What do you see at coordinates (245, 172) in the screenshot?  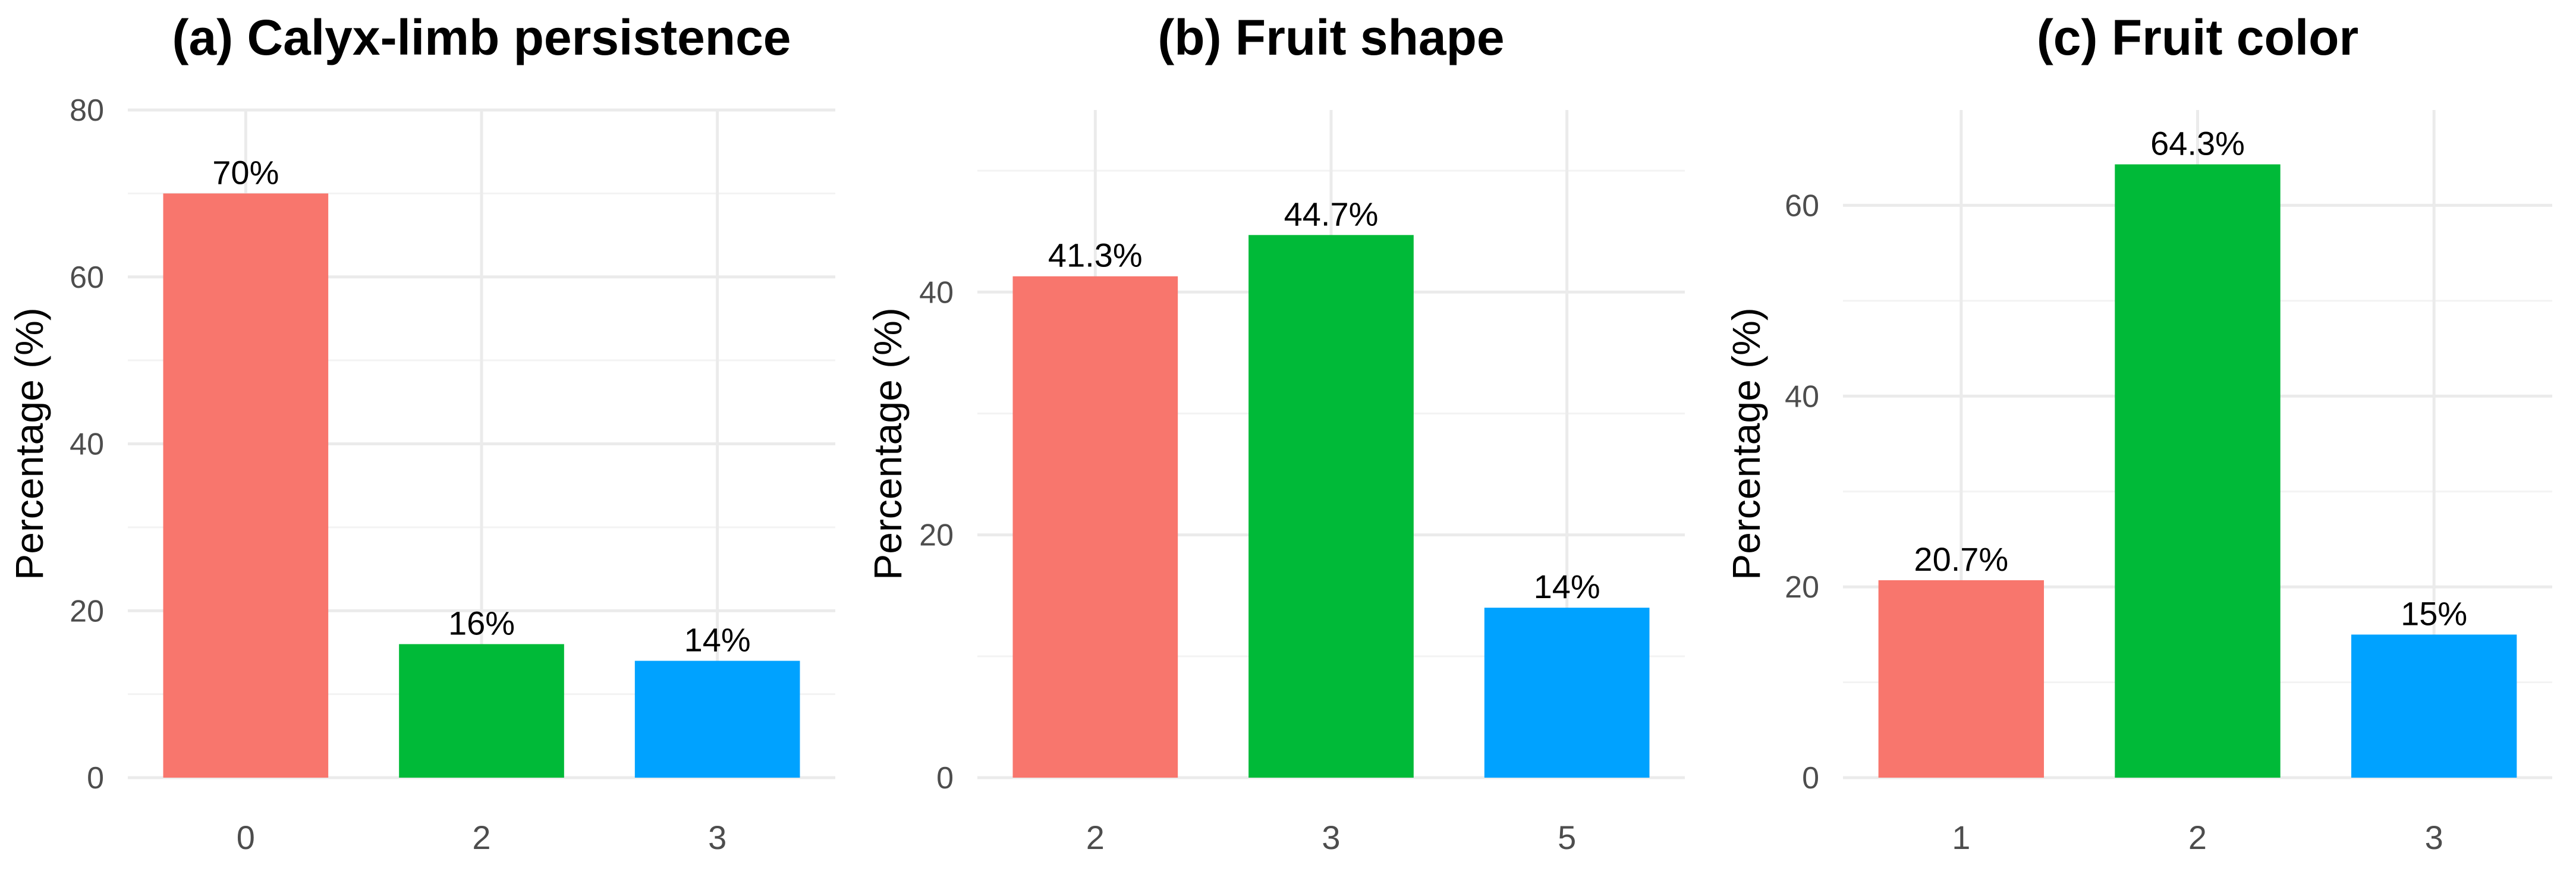 I see `data-label: 70%` at bounding box center [245, 172].